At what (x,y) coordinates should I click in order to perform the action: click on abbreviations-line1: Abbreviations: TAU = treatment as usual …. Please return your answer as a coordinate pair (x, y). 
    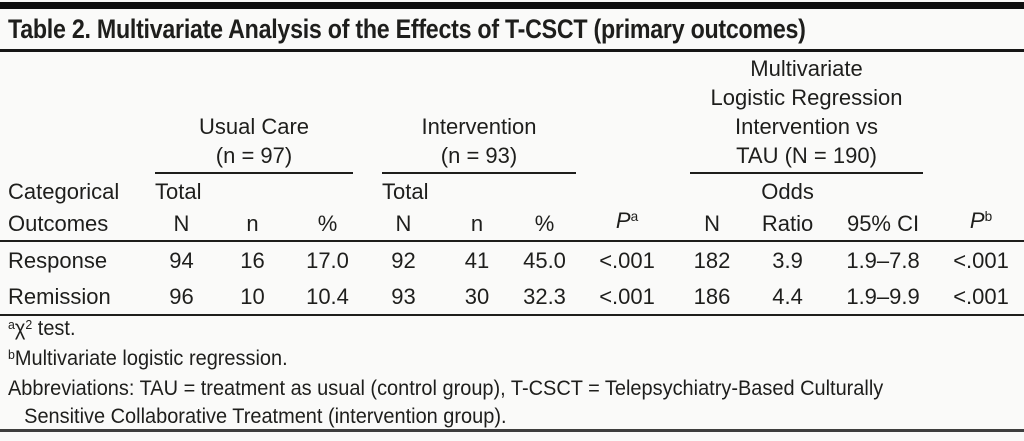
    Looking at the image, I should click on (446, 388).